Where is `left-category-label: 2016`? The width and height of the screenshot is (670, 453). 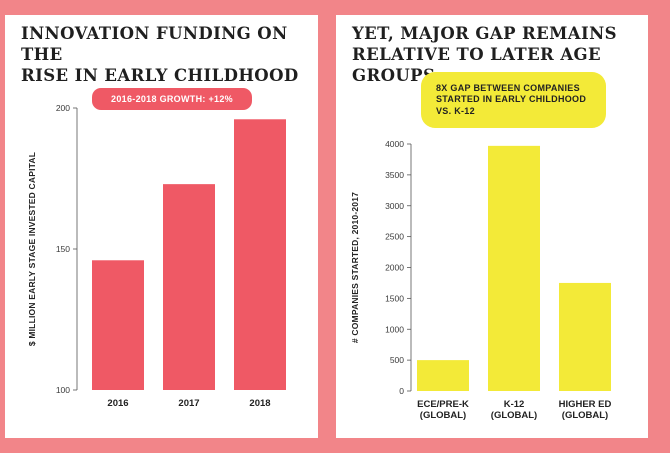 left-category-label: 2016 is located at coordinates (117, 403).